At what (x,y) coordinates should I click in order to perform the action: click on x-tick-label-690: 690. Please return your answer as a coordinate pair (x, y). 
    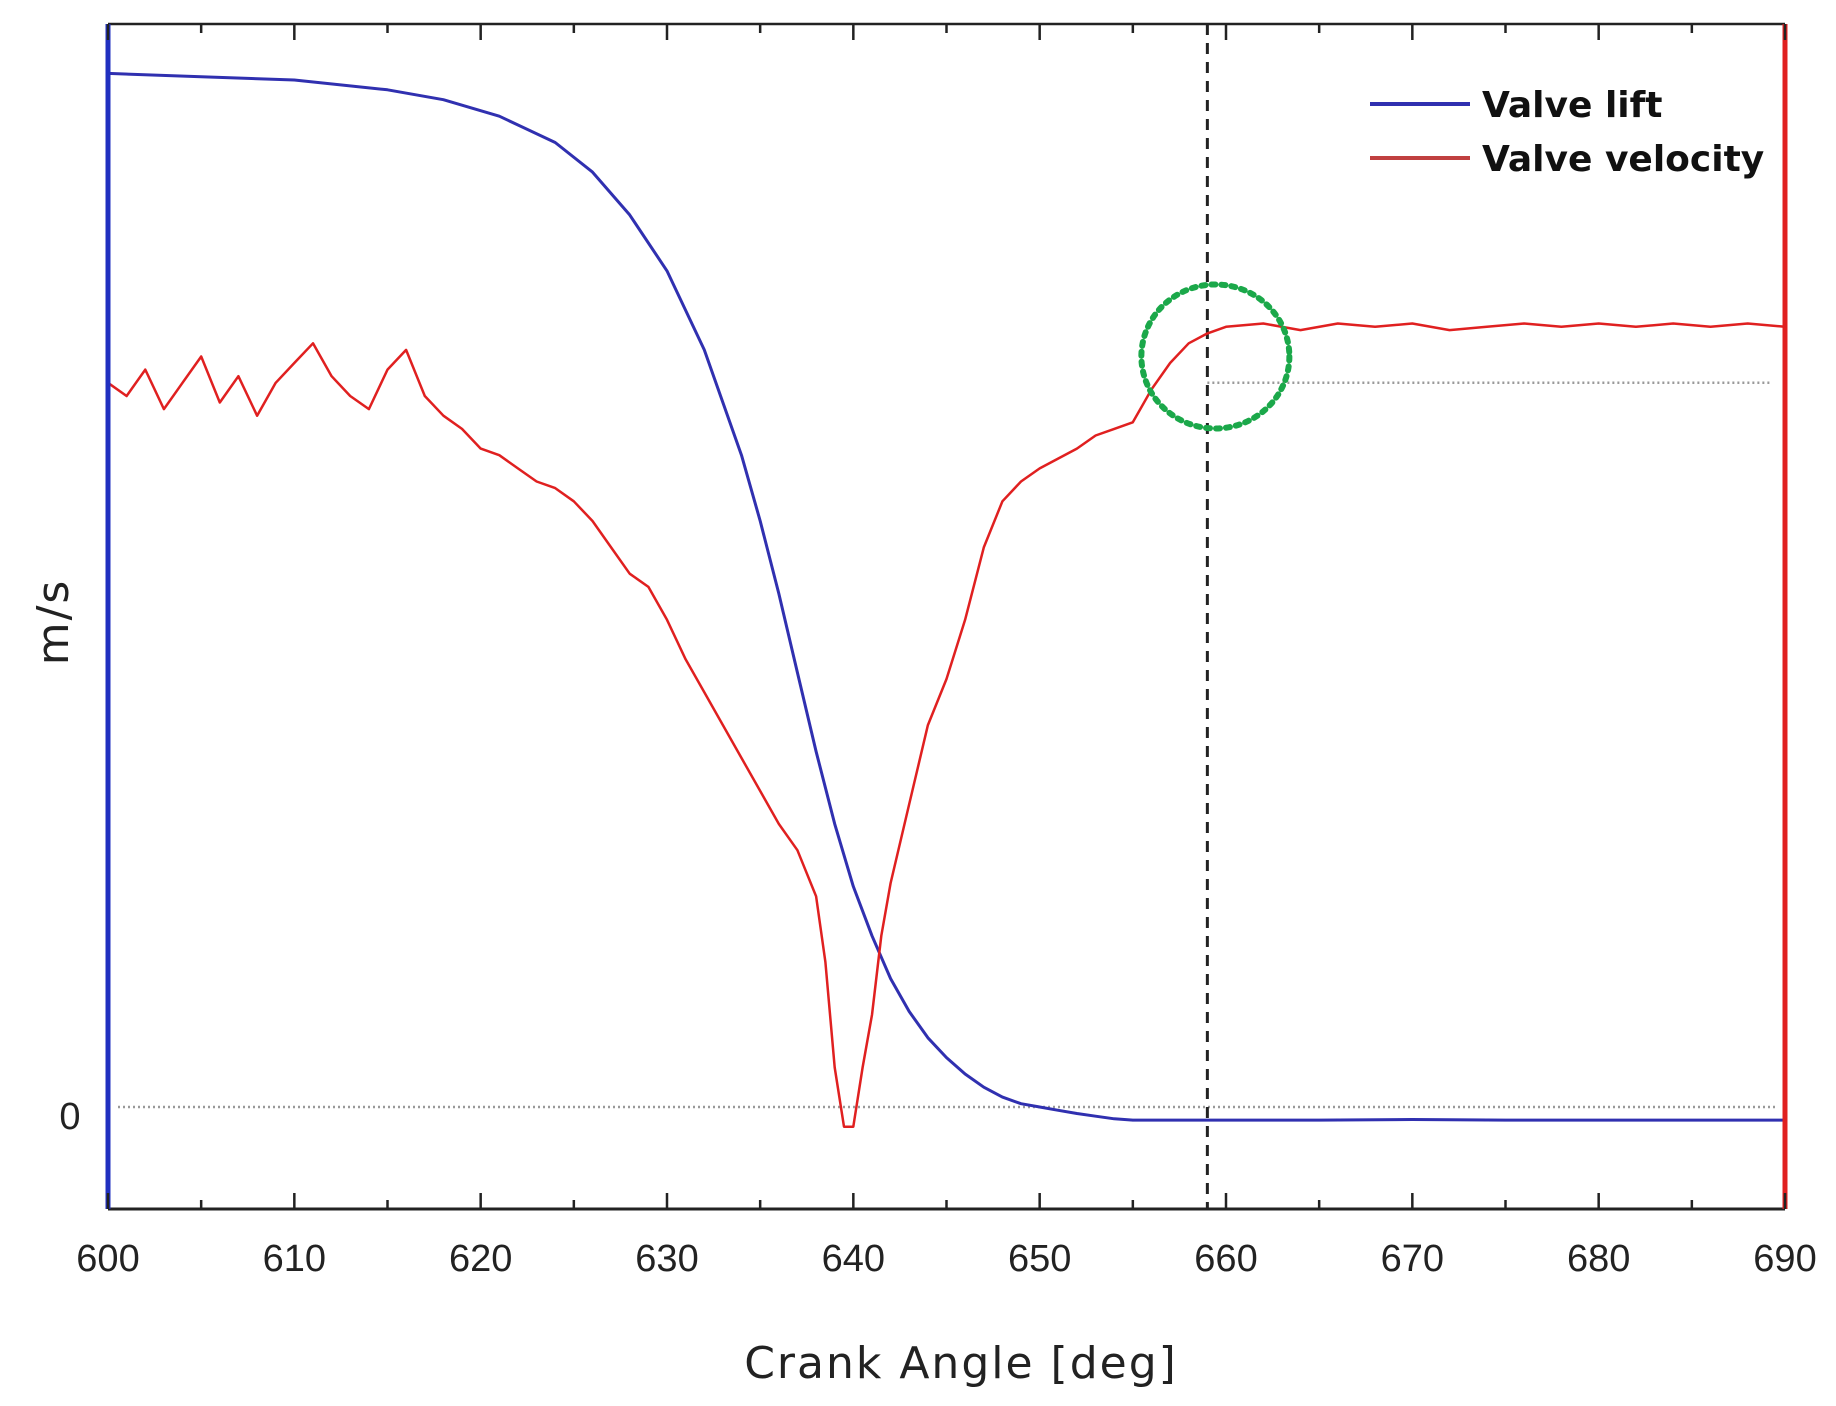
    Looking at the image, I should click on (1784, 1259).